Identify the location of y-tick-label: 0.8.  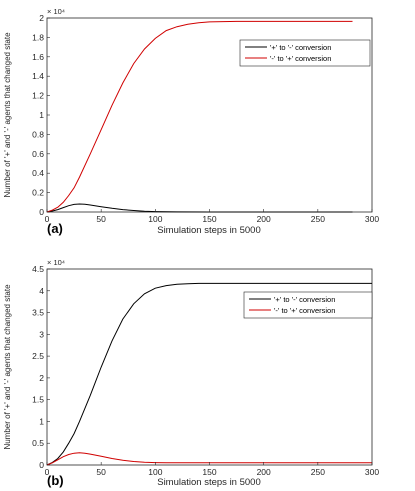
(38, 134).